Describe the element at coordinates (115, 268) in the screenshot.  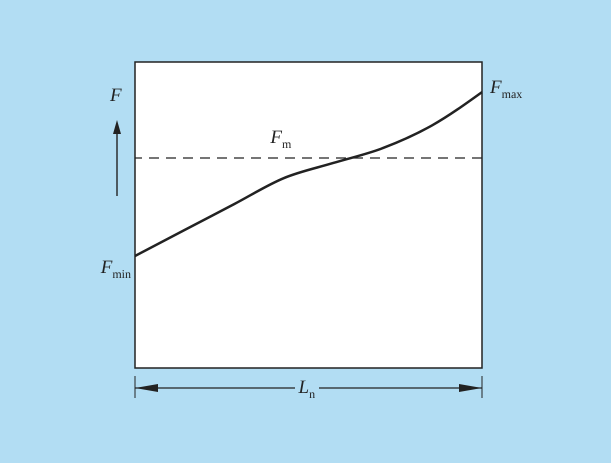
I see `text: F$_{min}$` at that location.